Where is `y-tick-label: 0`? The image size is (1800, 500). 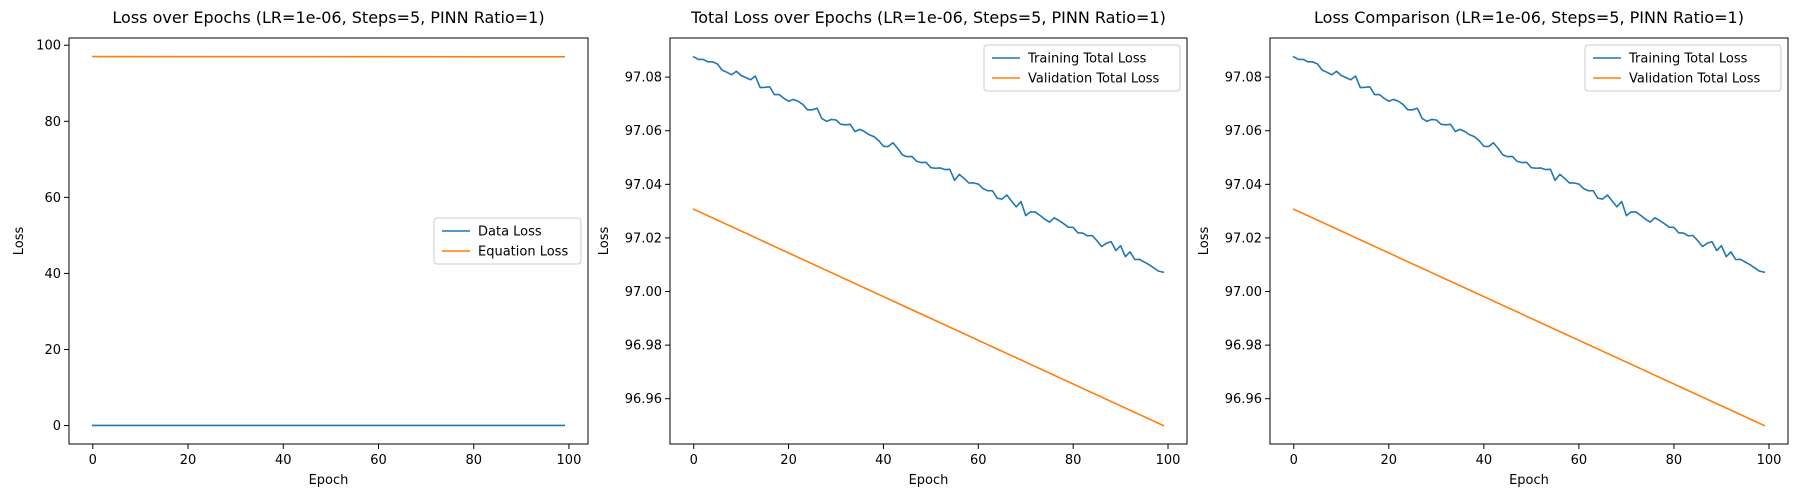
y-tick-label: 0 is located at coordinates (57, 426).